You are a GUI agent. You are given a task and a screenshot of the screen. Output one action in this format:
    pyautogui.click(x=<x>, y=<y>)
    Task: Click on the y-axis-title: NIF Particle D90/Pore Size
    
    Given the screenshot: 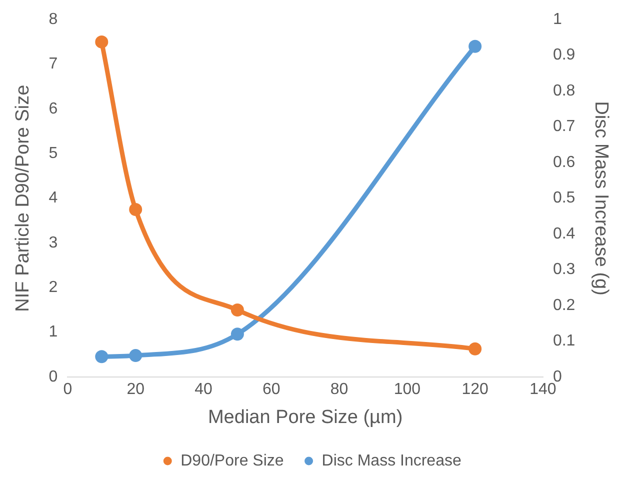 What is the action you would take?
    pyautogui.click(x=23, y=198)
    